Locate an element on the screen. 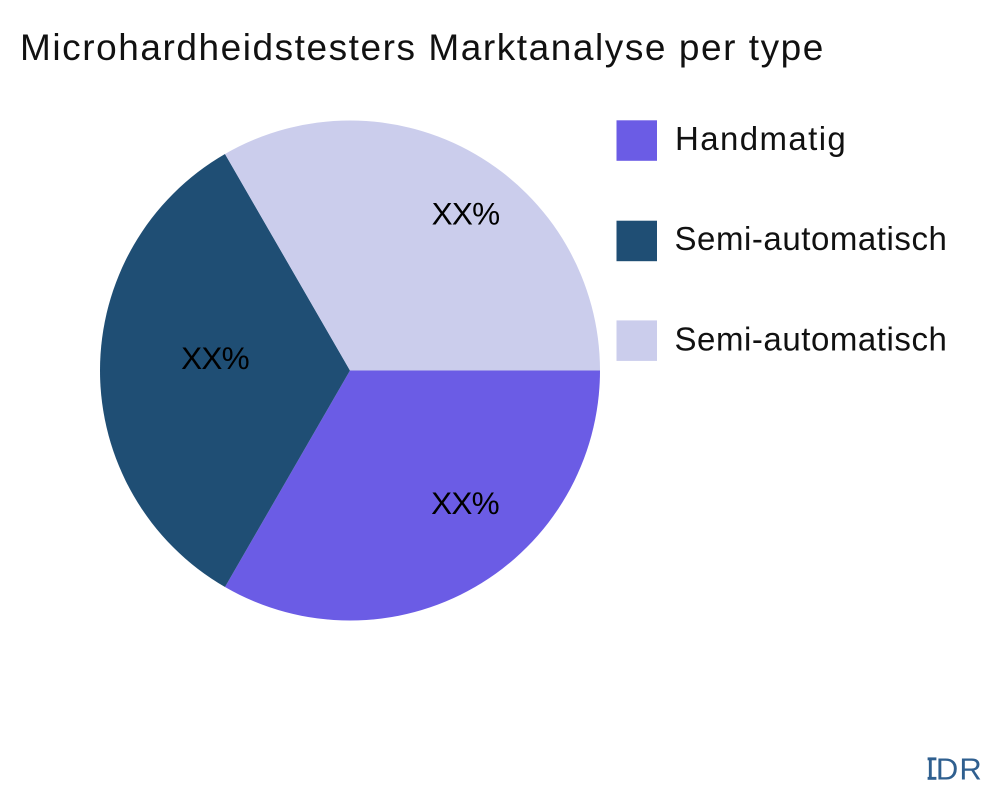 The width and height of the screenshot is (1000, 800). svg-text: IDR is located at coordinates (954, 769).